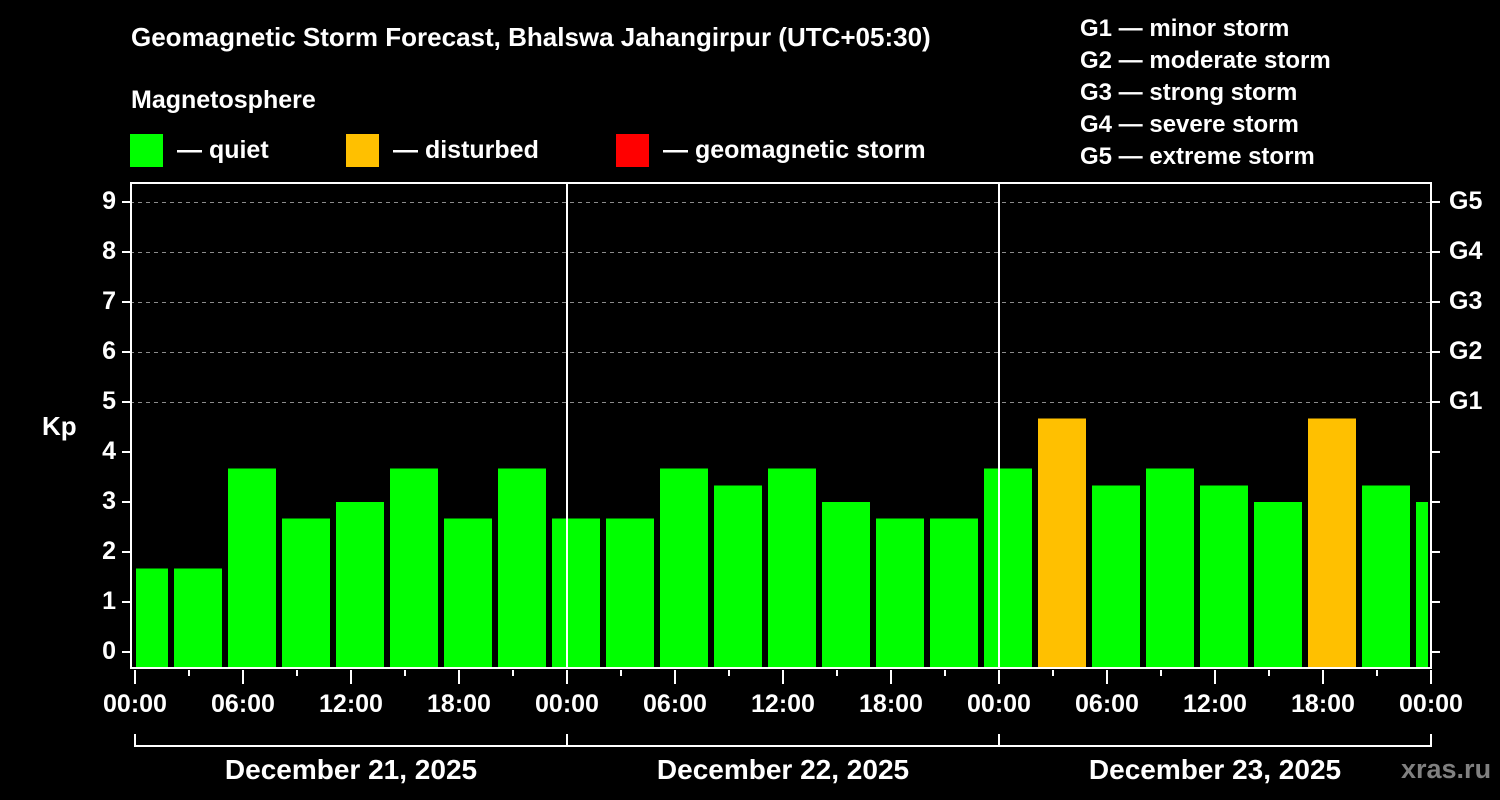  Describe the element at coordinates (466, 149) in the screenshot. I see `legend-label: — disturbed` at that location.